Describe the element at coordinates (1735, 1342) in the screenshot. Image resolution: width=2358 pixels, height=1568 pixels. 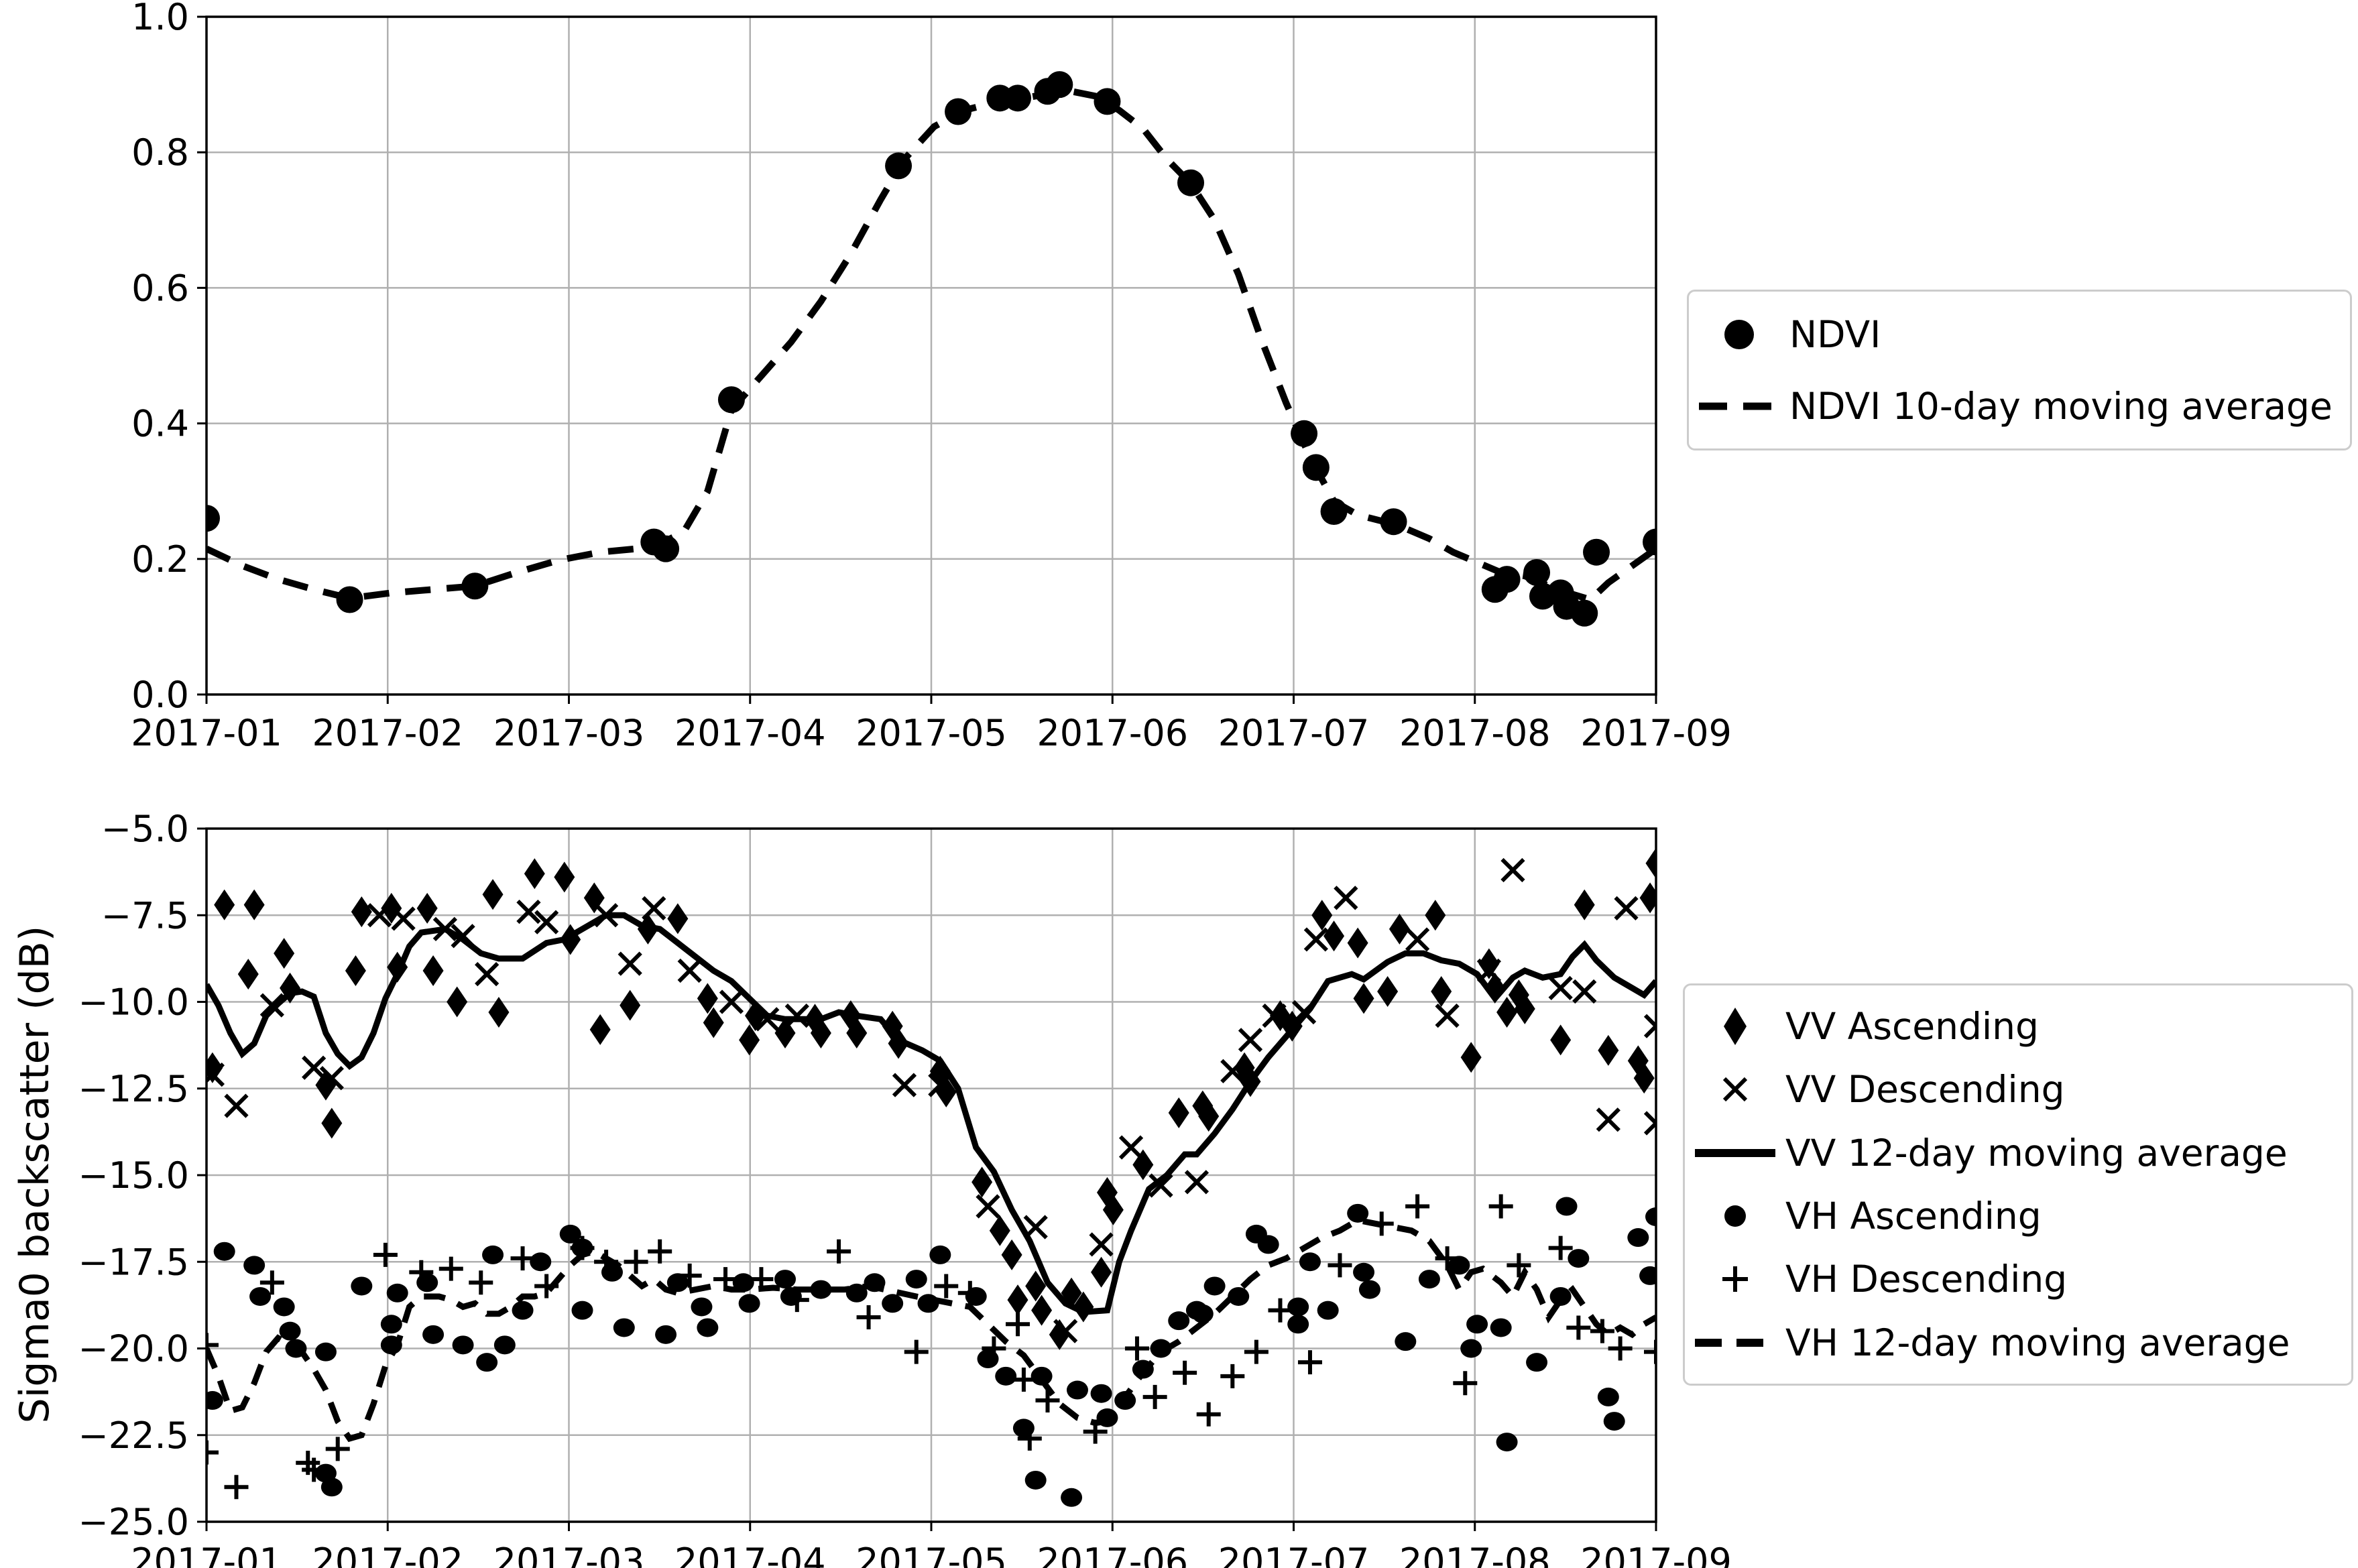
I see `dashed-line-icon` at that location.